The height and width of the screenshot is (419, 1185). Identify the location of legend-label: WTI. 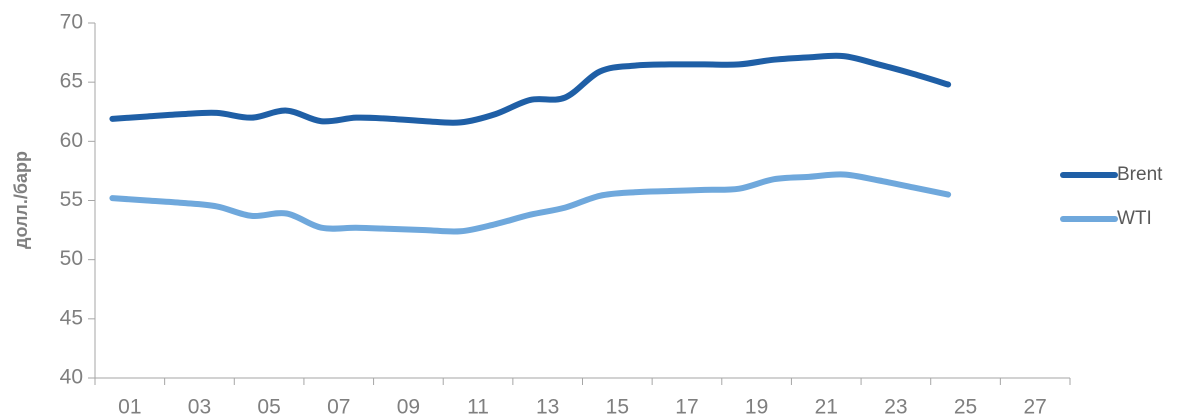
(1134, 218).